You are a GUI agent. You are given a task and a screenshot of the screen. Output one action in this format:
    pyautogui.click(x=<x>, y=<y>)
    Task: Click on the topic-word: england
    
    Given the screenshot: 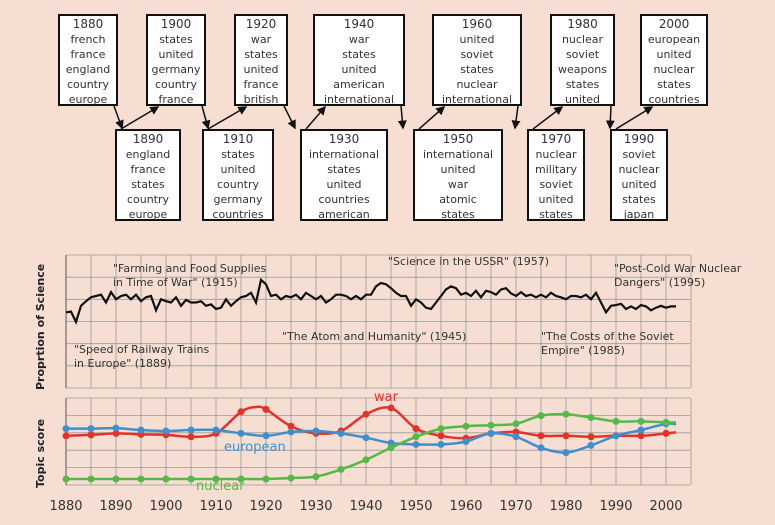 What is the action you would take?
    pyautogui.click(x=88, y=69)
    